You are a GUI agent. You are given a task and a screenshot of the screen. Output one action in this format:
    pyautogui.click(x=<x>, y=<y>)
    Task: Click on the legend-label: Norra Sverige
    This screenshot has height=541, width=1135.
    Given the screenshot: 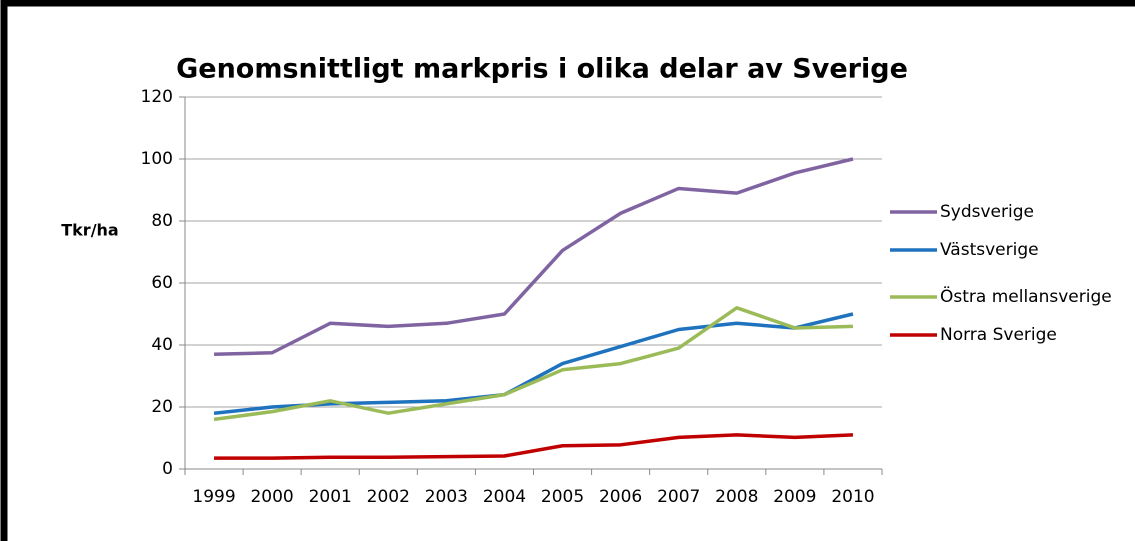 What is the action you would take?
    pyautogui.click(x=998, y=335)
    